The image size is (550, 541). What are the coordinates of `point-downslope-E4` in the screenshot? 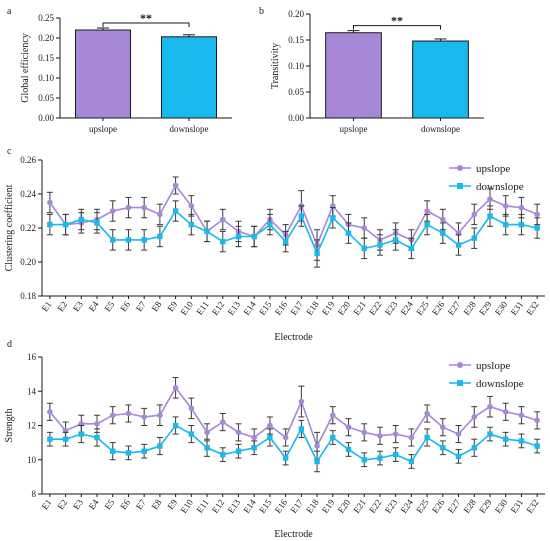 It's located at (97, 437).